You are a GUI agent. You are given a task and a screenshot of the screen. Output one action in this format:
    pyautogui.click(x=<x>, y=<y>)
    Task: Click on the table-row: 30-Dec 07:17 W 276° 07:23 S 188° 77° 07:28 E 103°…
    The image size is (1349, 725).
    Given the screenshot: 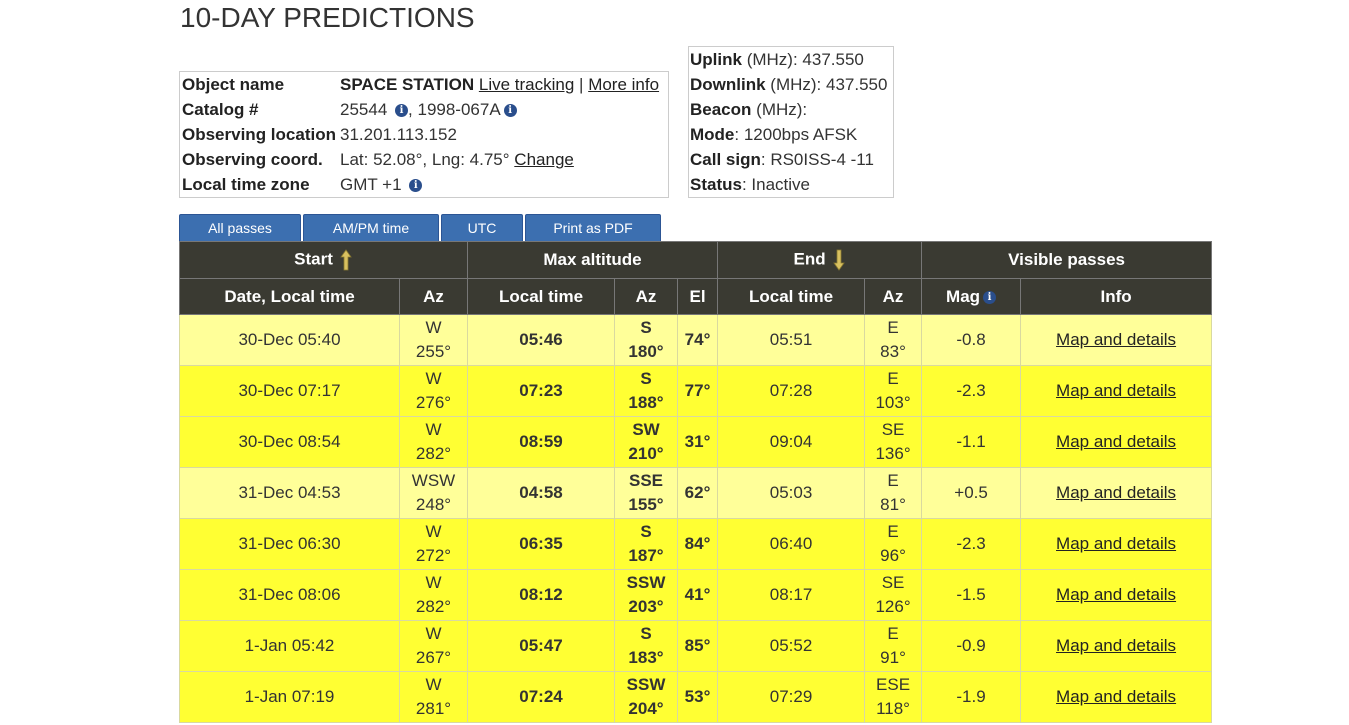 What is the action you would take?
    pyautogui.click(x=696, y=391)
    